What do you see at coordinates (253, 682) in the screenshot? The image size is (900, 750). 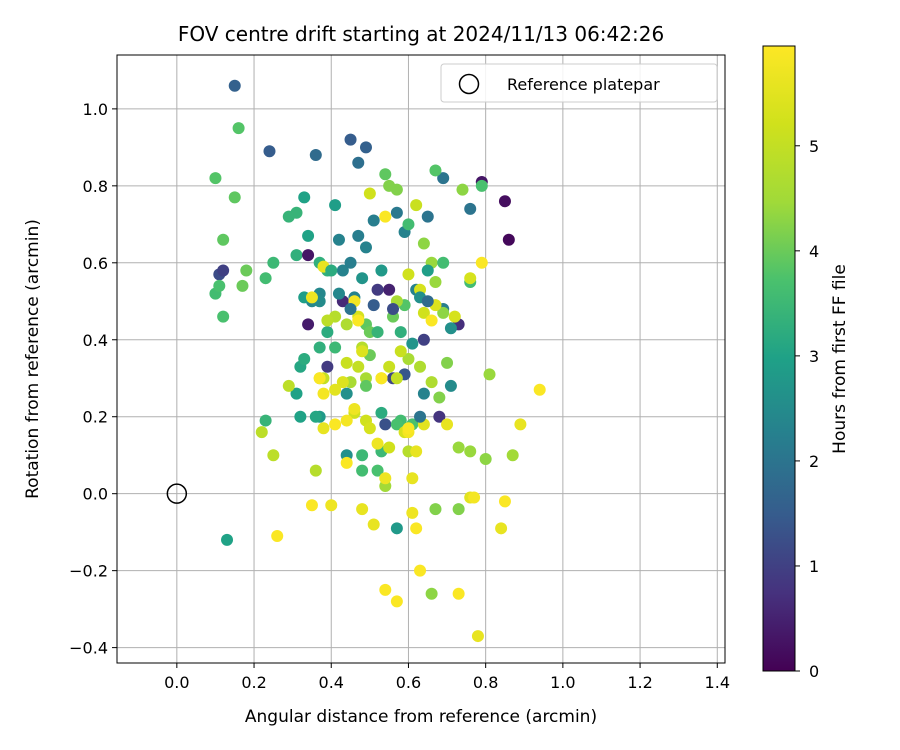 I see `x-tick-label: 0.2` at bounding box center [253, 682].